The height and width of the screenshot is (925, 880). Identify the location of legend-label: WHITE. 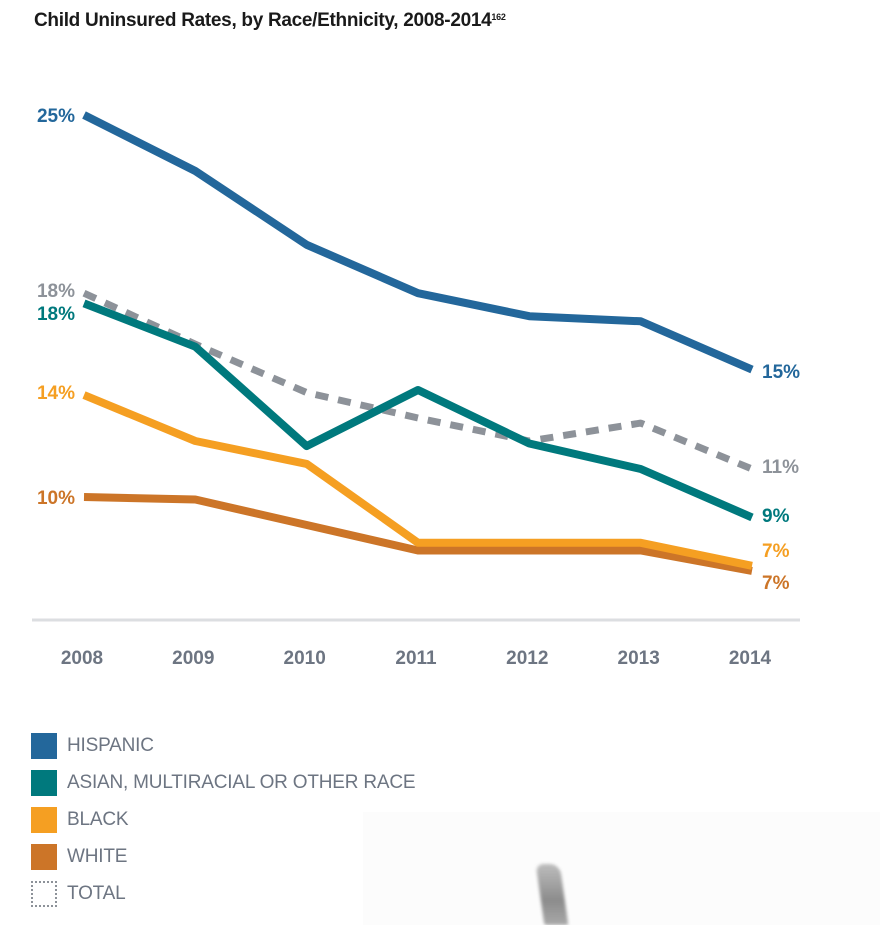
(97, 856).